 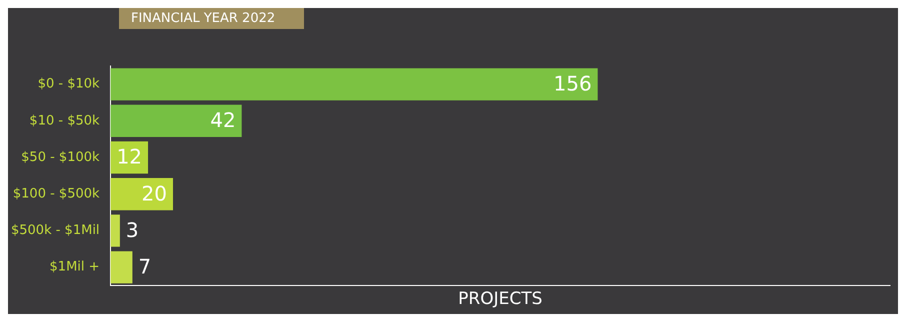 I want to click on data-label: 42, so click(x=223, y=120).